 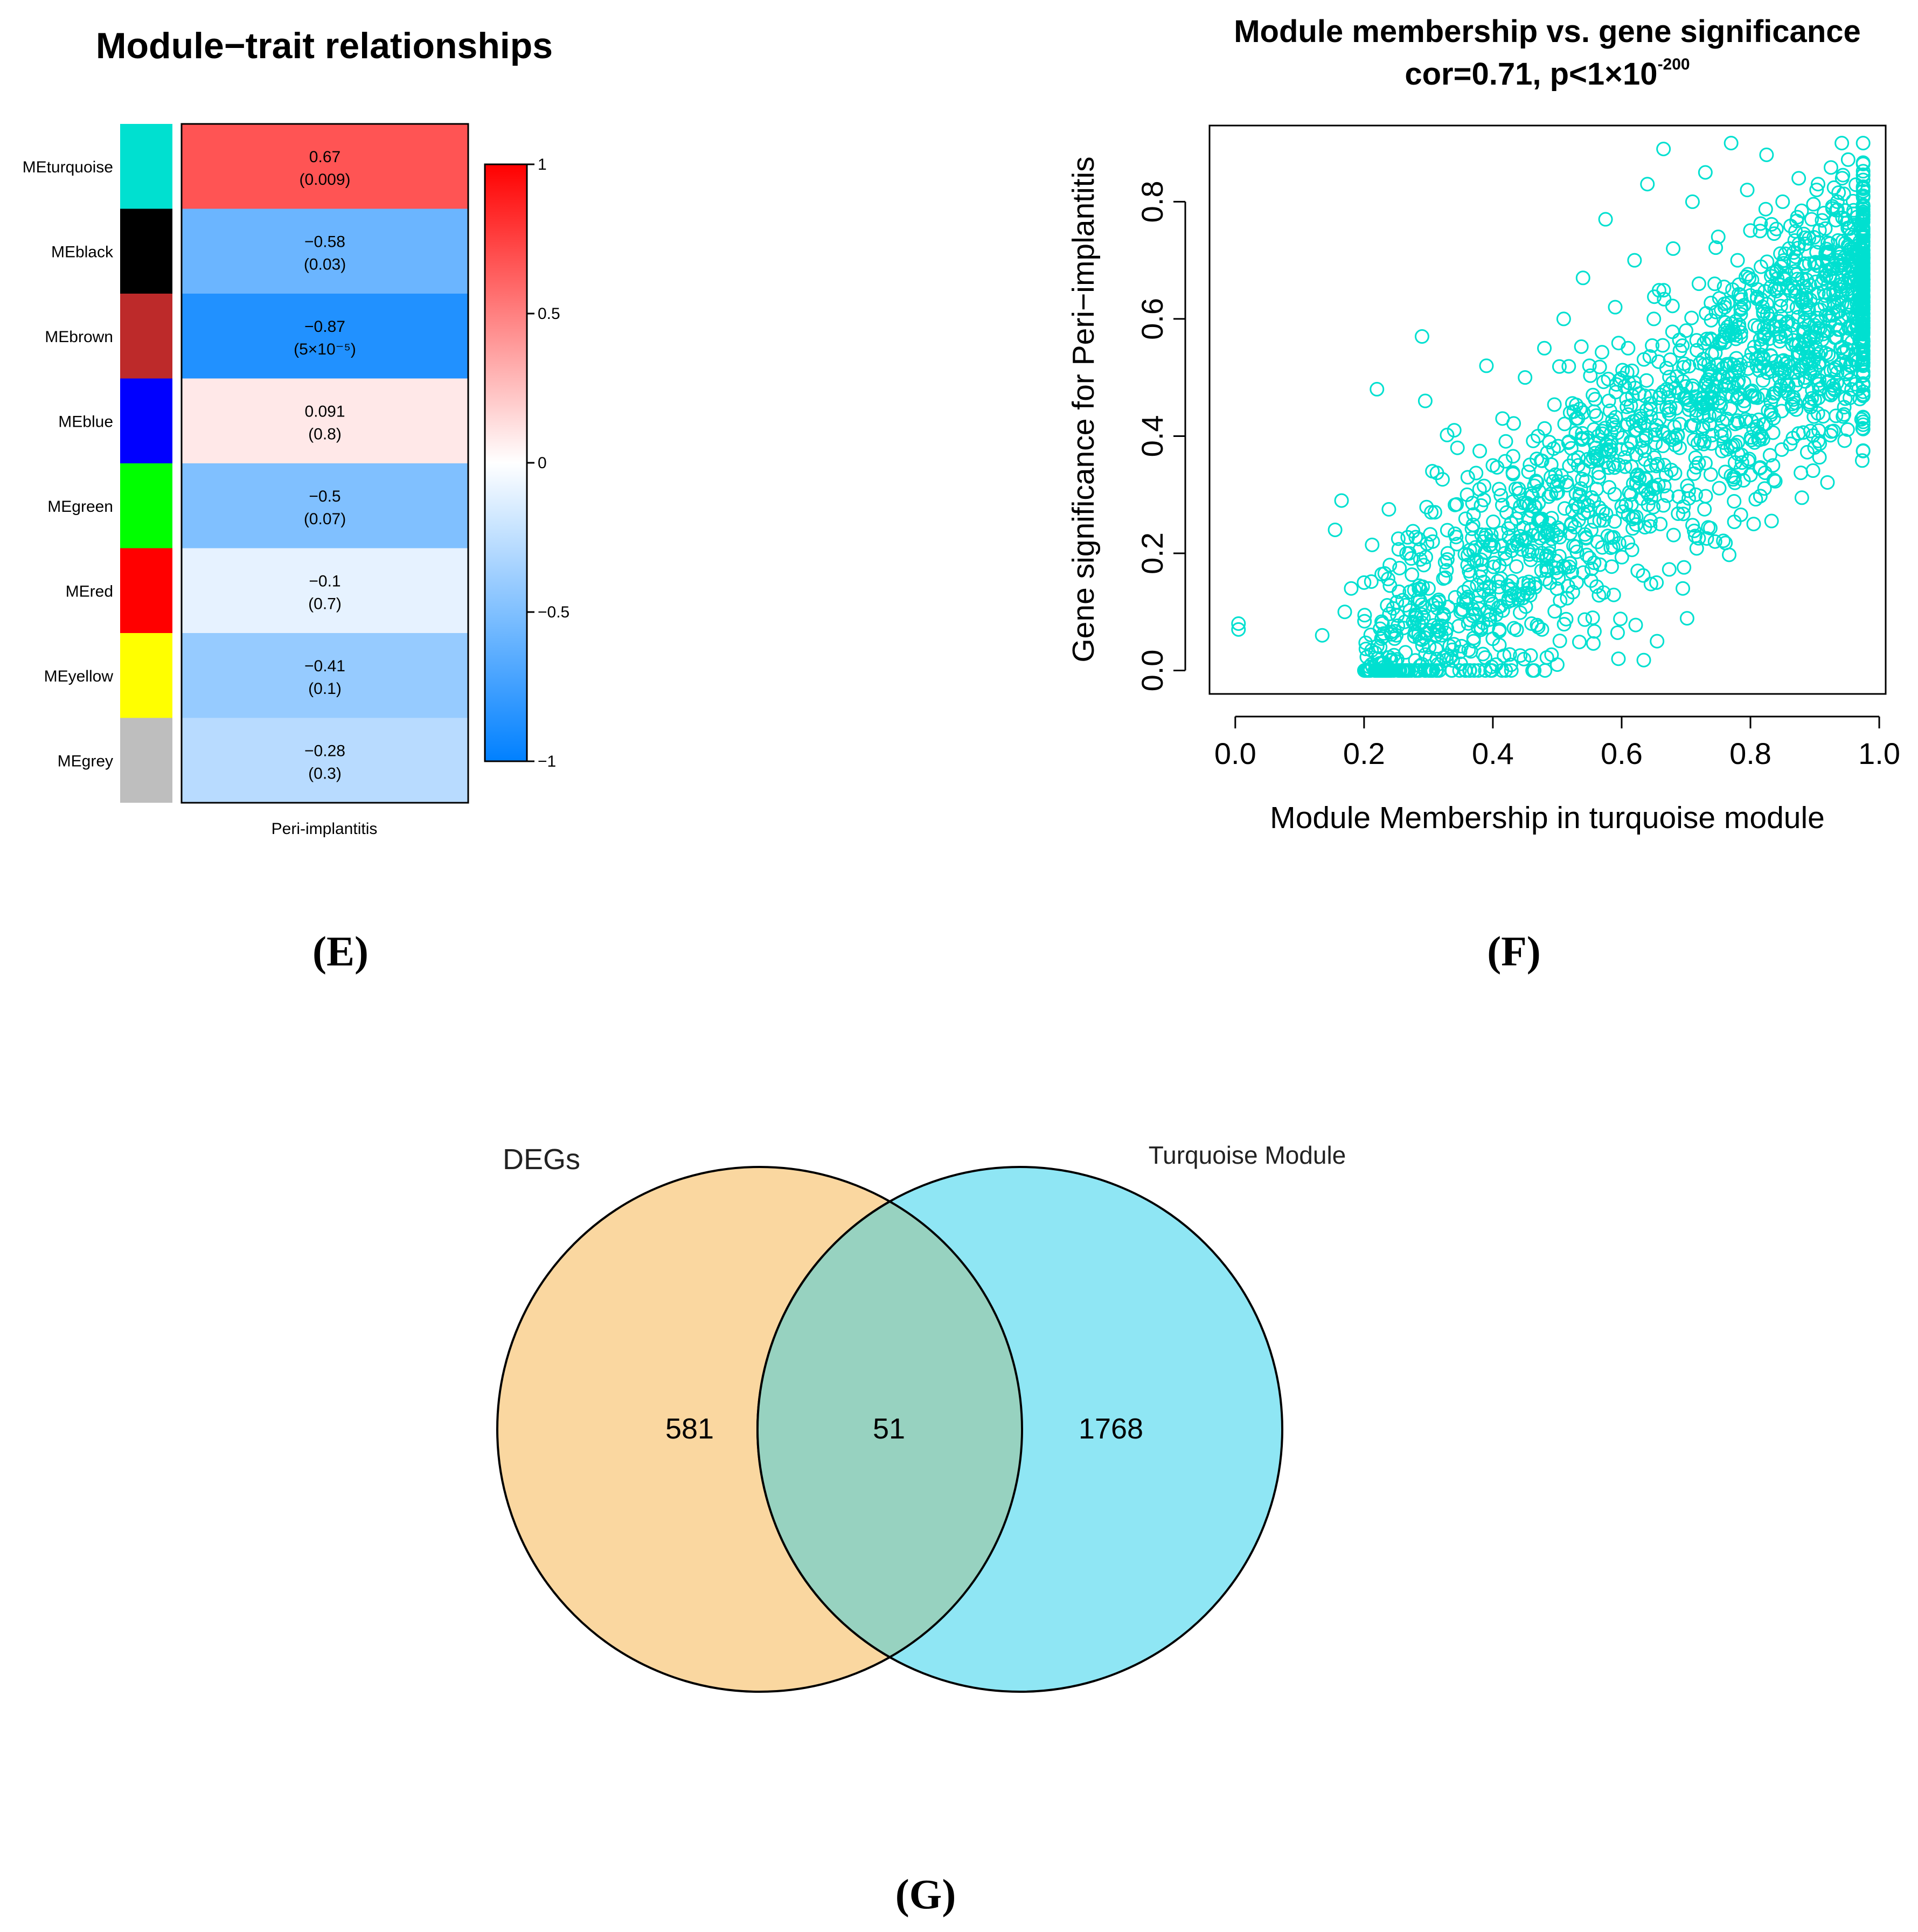 I want to click on row-label-meyellow: MEyellow, so click(x=79, y=676).